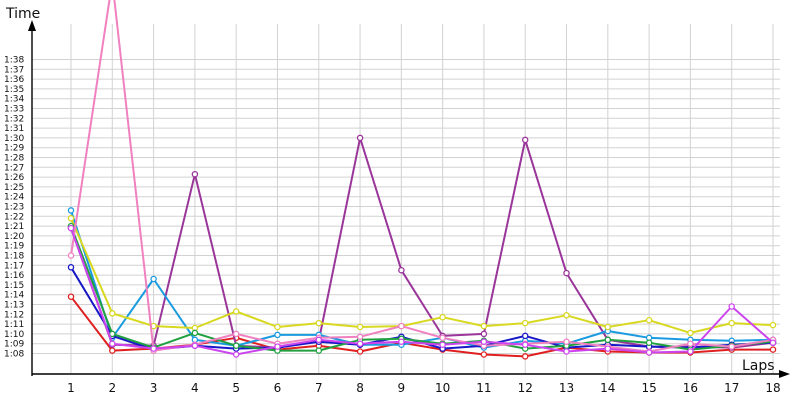 The height and width of the screenshot is (400, 800). I want to click on y-tick-label: 1:25, so click(14, 188).